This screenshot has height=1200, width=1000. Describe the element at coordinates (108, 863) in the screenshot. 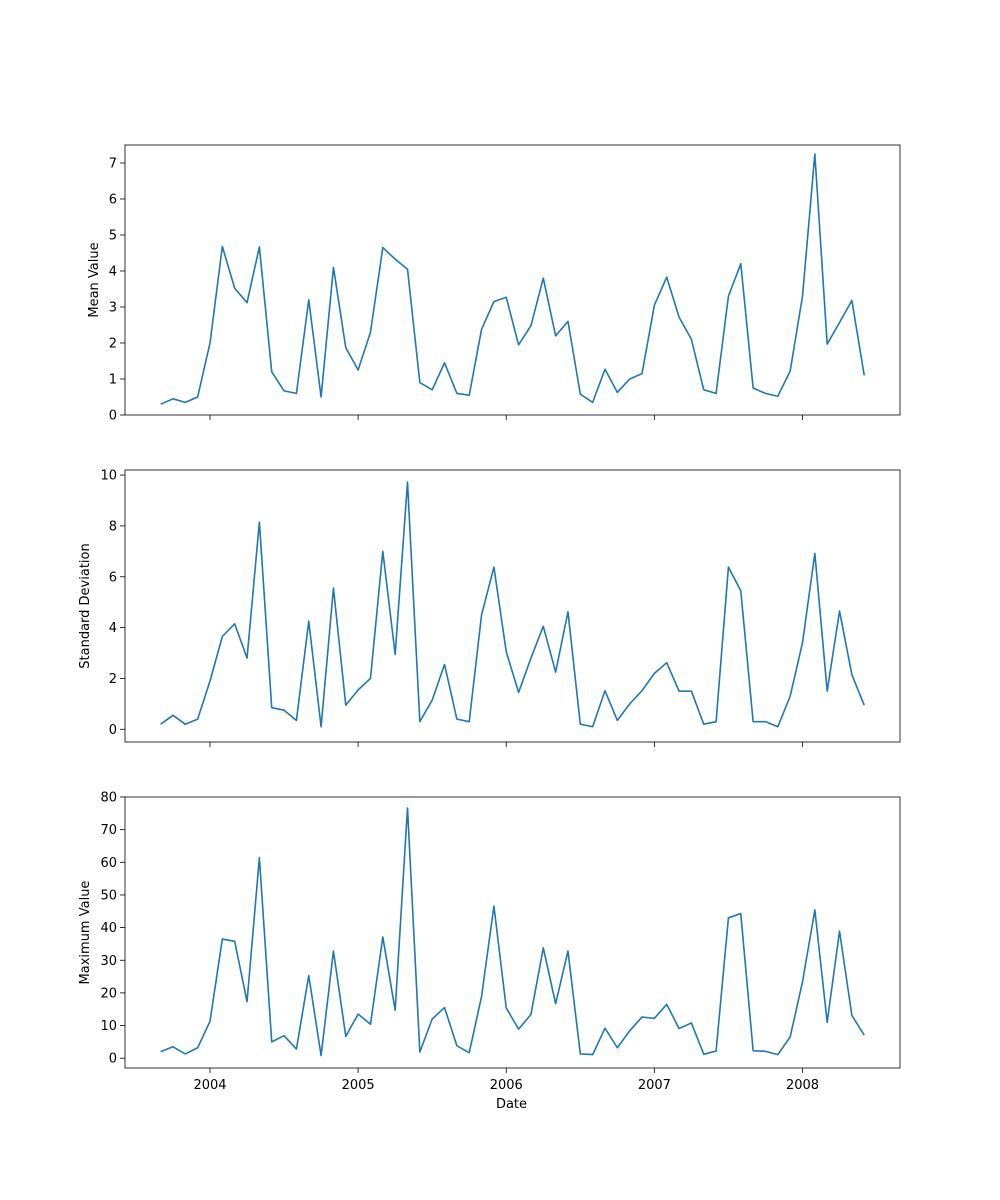

I see `y-tick-label: 60` at that location.